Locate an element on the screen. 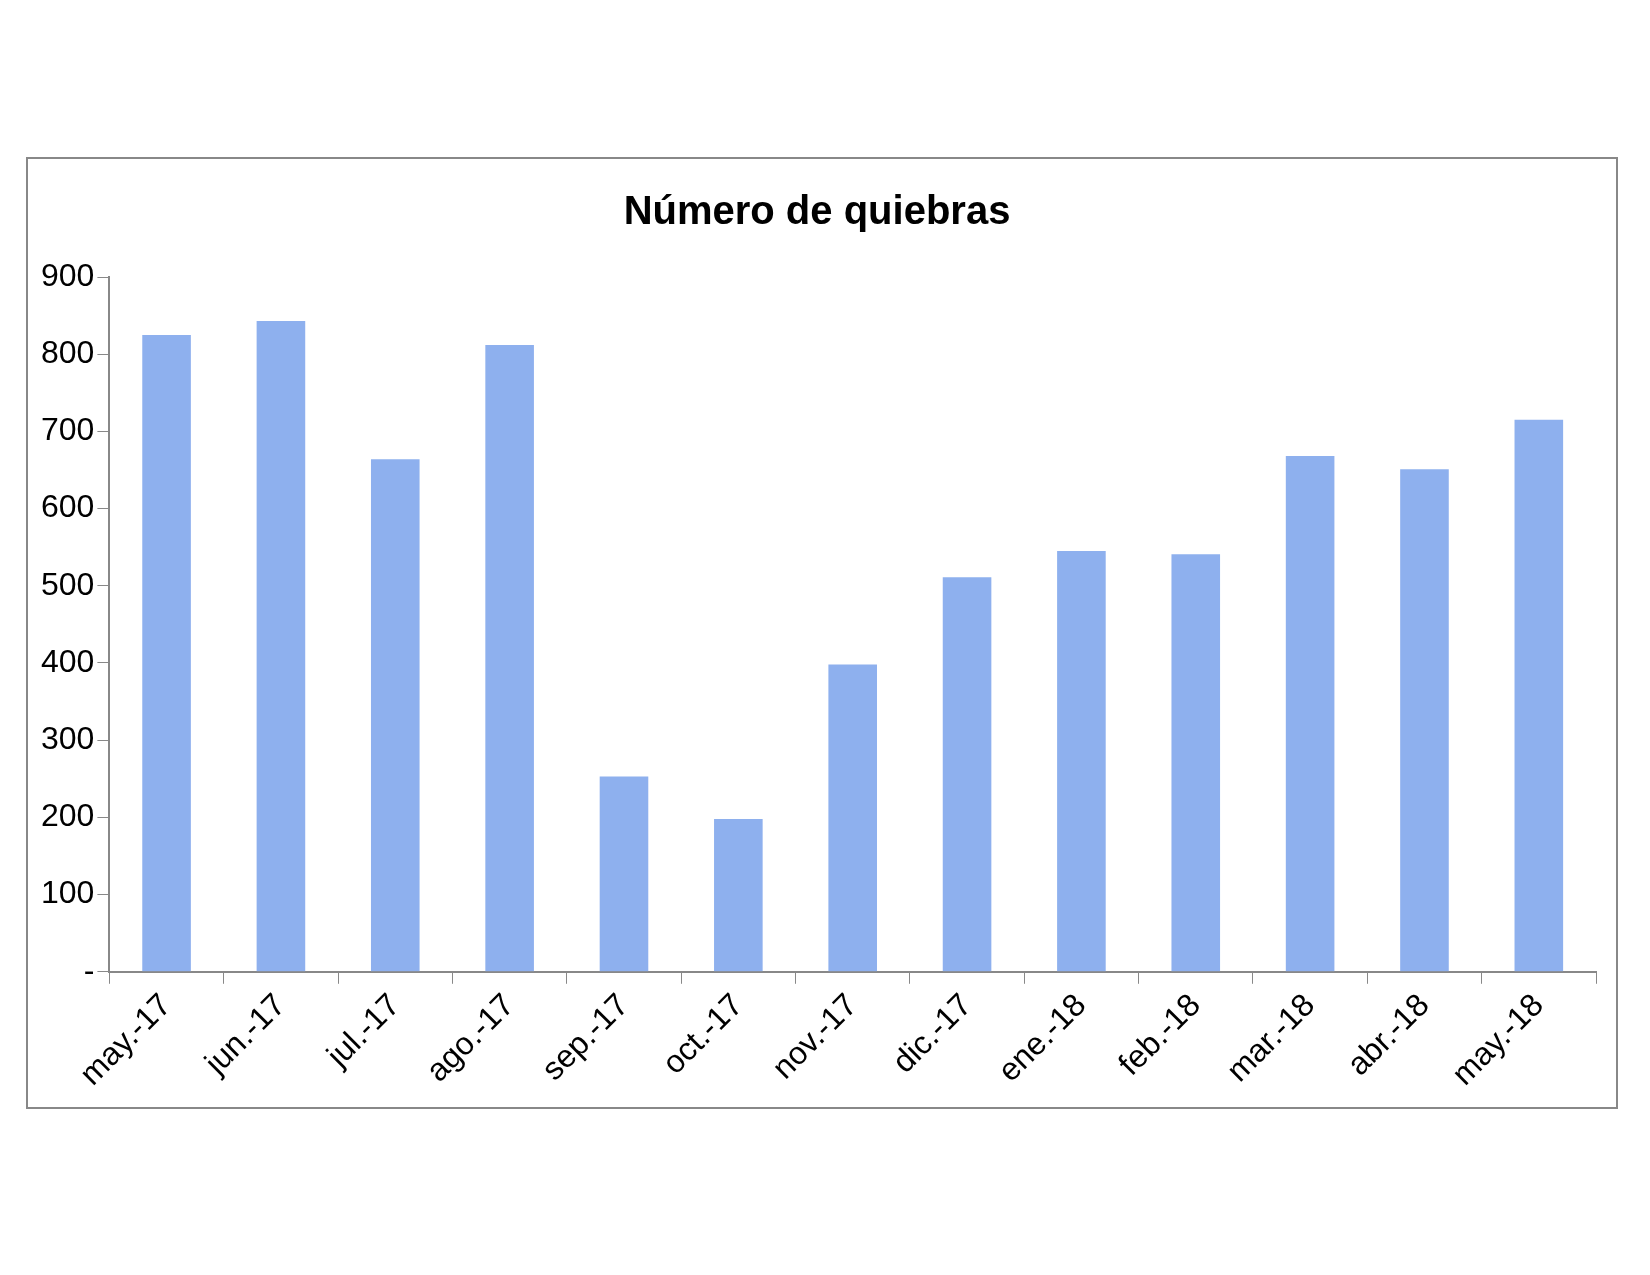  chart-title: Número de quiebras is located at coordinates (817, 210).